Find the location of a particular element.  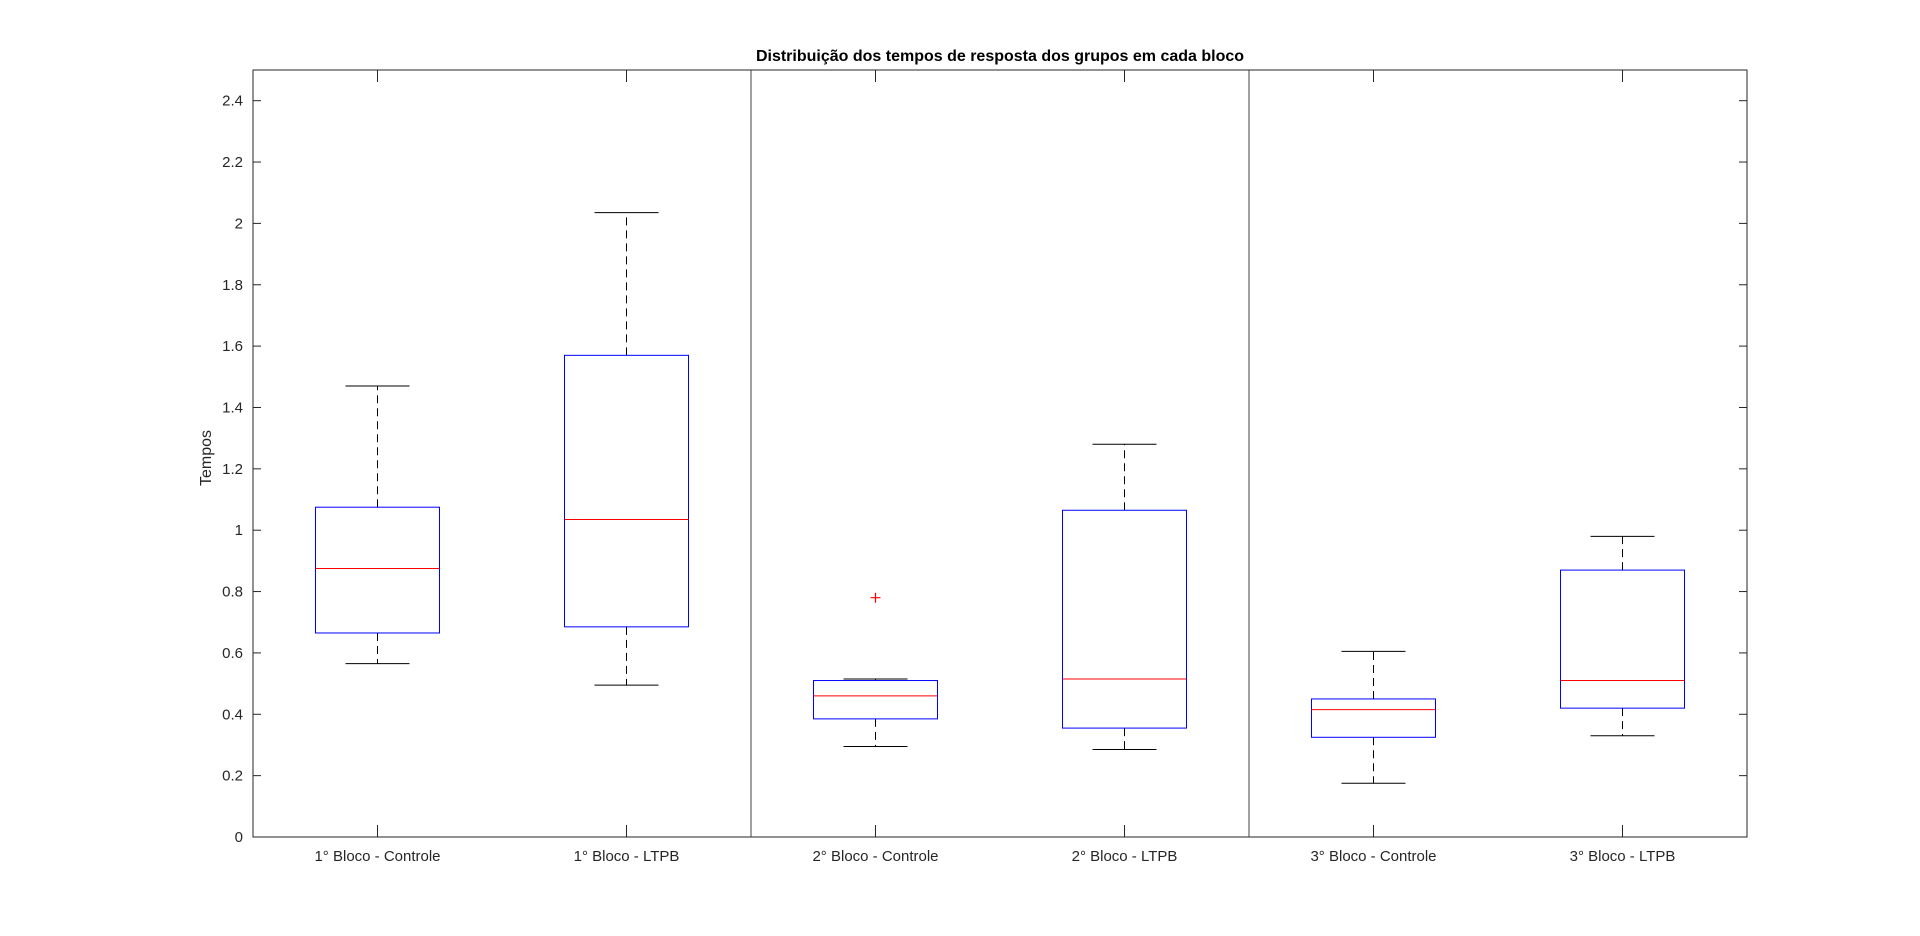

y-tick-label: 0.8 is located at coordinates (232, 592).